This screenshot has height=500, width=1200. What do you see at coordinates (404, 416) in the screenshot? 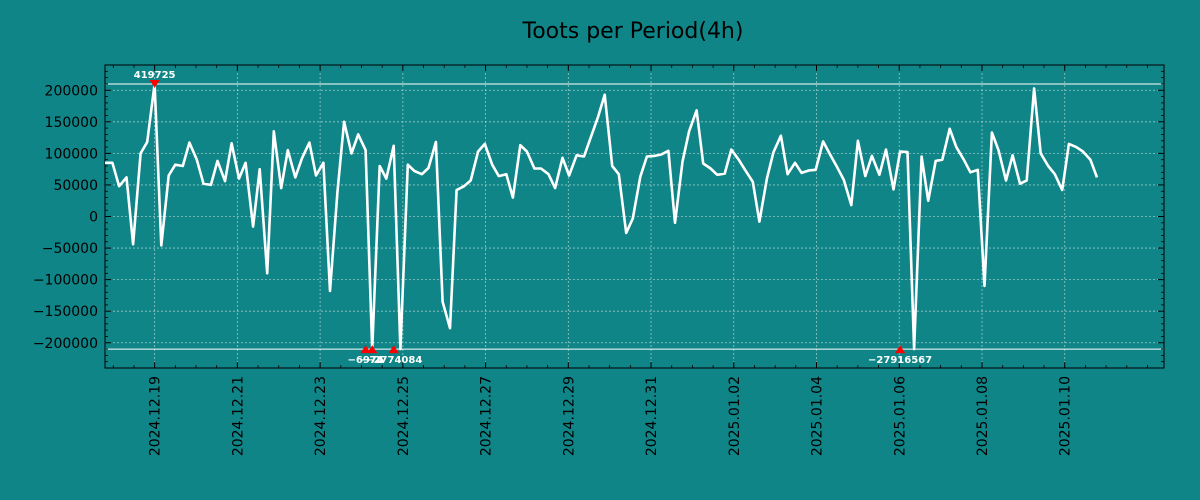
I see `x-tick-label: 2024.12.25` at bounding box center [404, 416].